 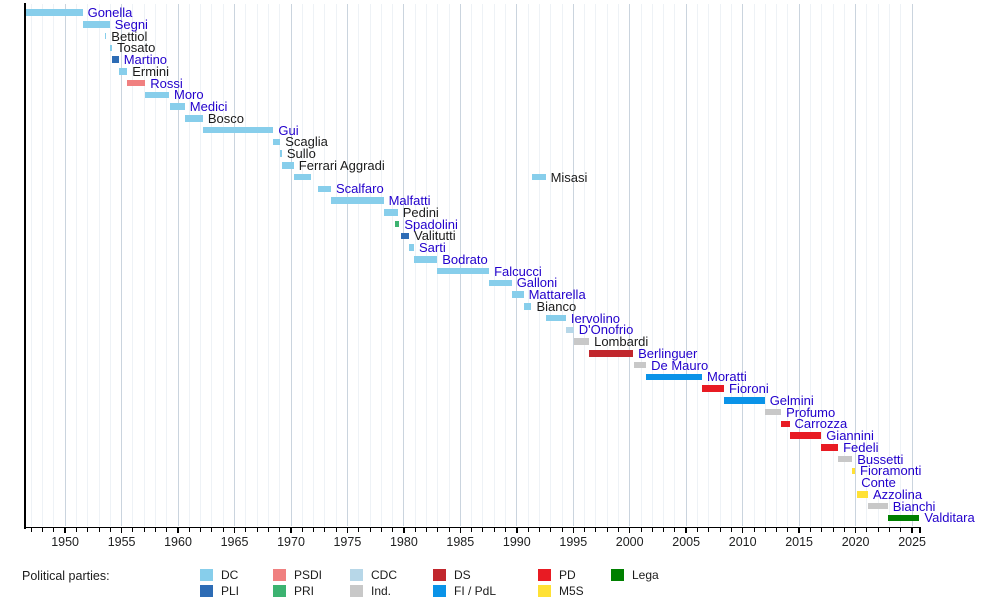 What do you see at coordinates (898, 494) in the screenshot?
I see `minister-label-azzolina: Azzolina` at bounding box center [898, 494].